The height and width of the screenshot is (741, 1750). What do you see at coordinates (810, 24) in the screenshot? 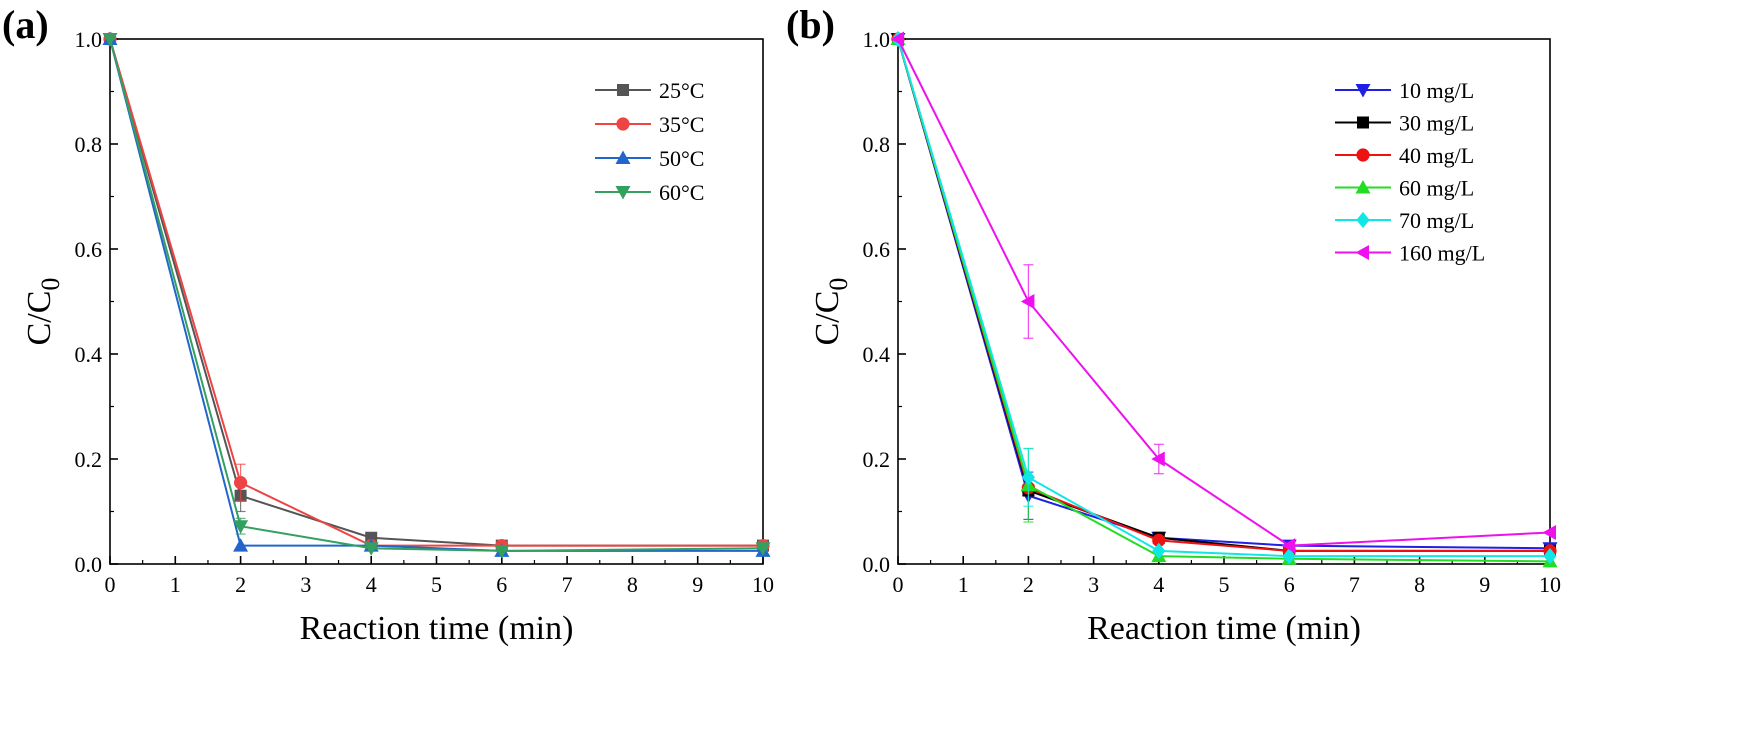
I see `panel-label: (b)` at bounding box center [810, 24].